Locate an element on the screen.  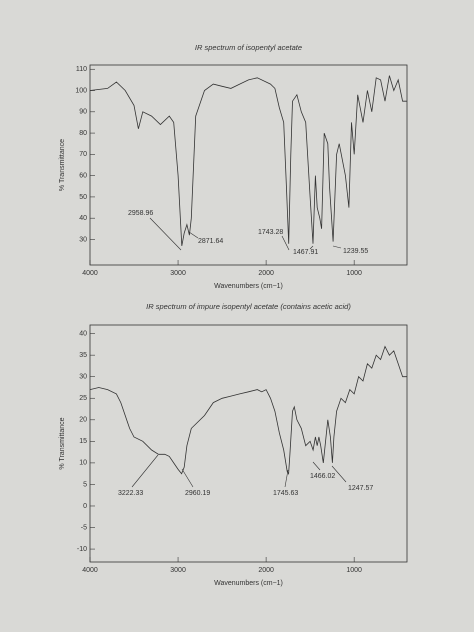
annotation: 1745.63 is located at coordinates (285, 493).